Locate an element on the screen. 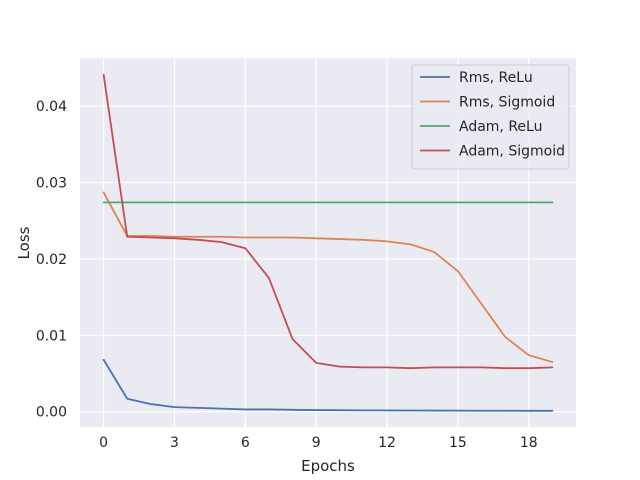 This screenshot has height=480, width=640. x-tick-label: 18 is located at coordinates (529, 443).